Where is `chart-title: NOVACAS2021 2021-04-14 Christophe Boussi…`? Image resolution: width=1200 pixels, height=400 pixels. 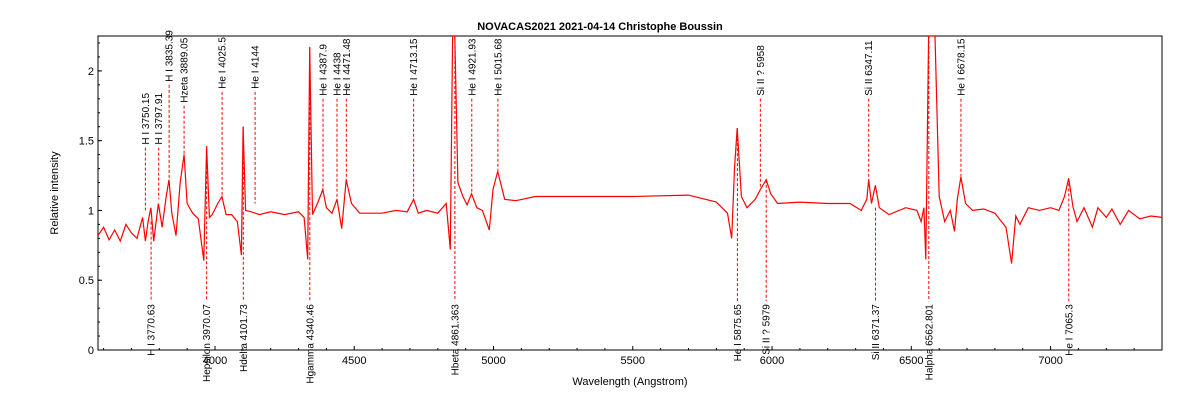
chart-title: NOVACAS2021 2021-04-14 Christophe Boussi… is located at coordinates (600, 27).